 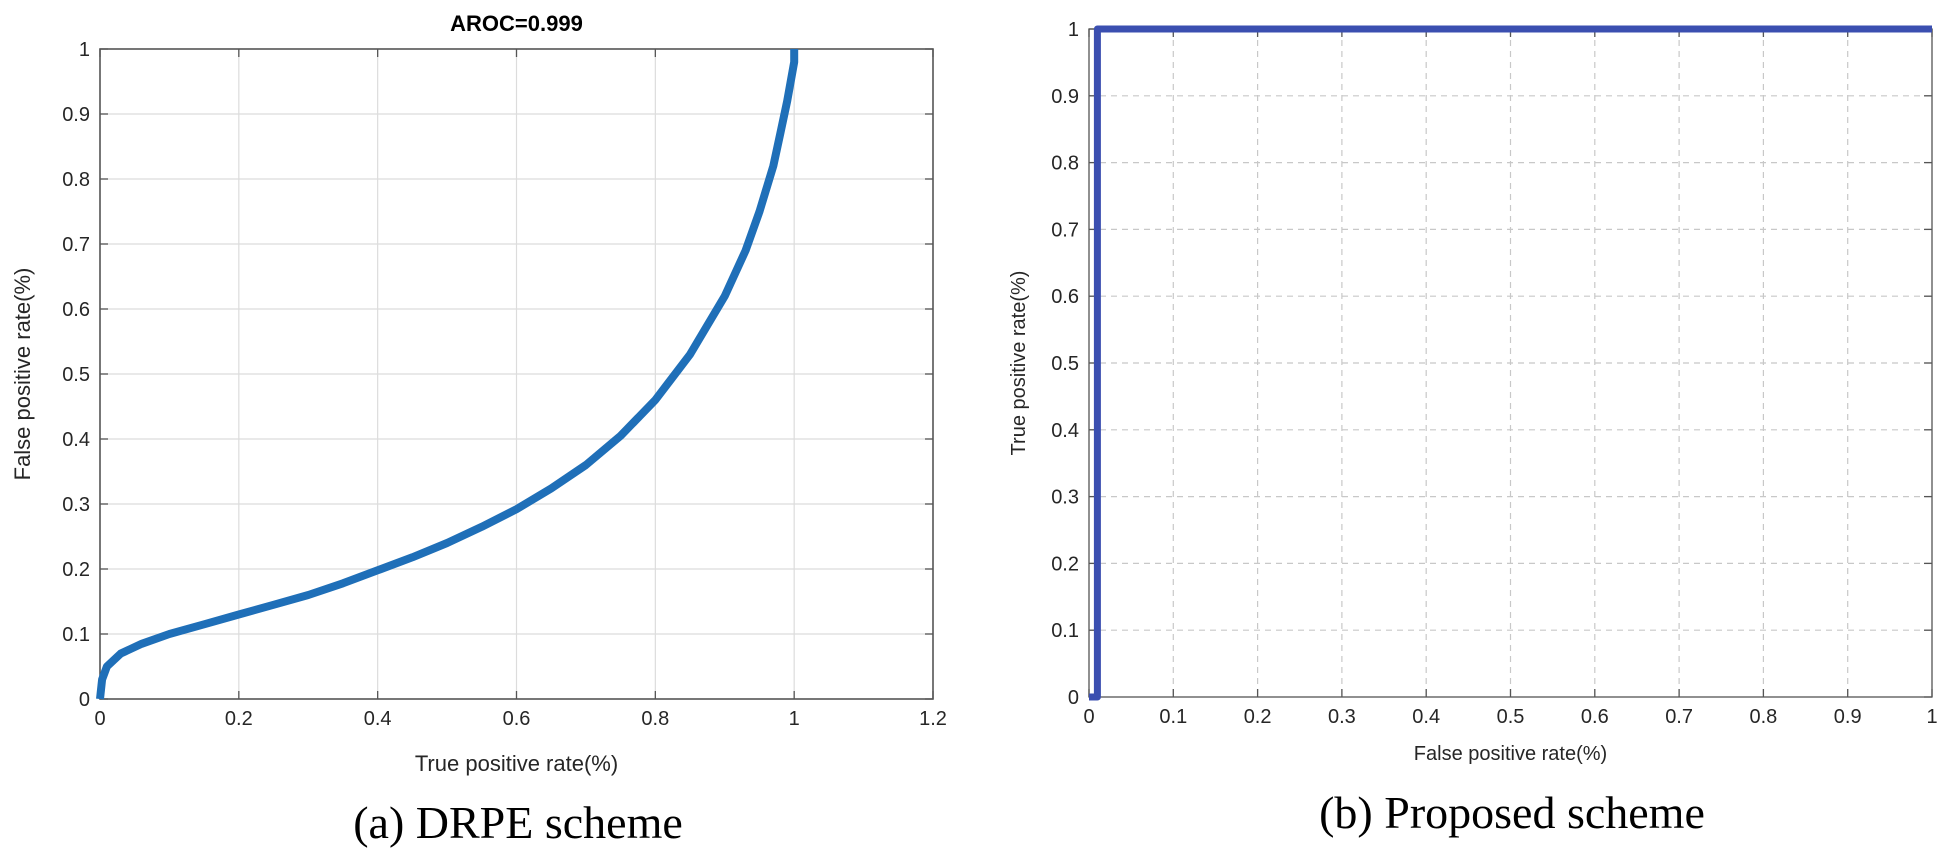 What do you see at coordinates (1679, 717) in the screenshot?
I see `x-tick-label: 0.7` at bounding box center [1679, 717].